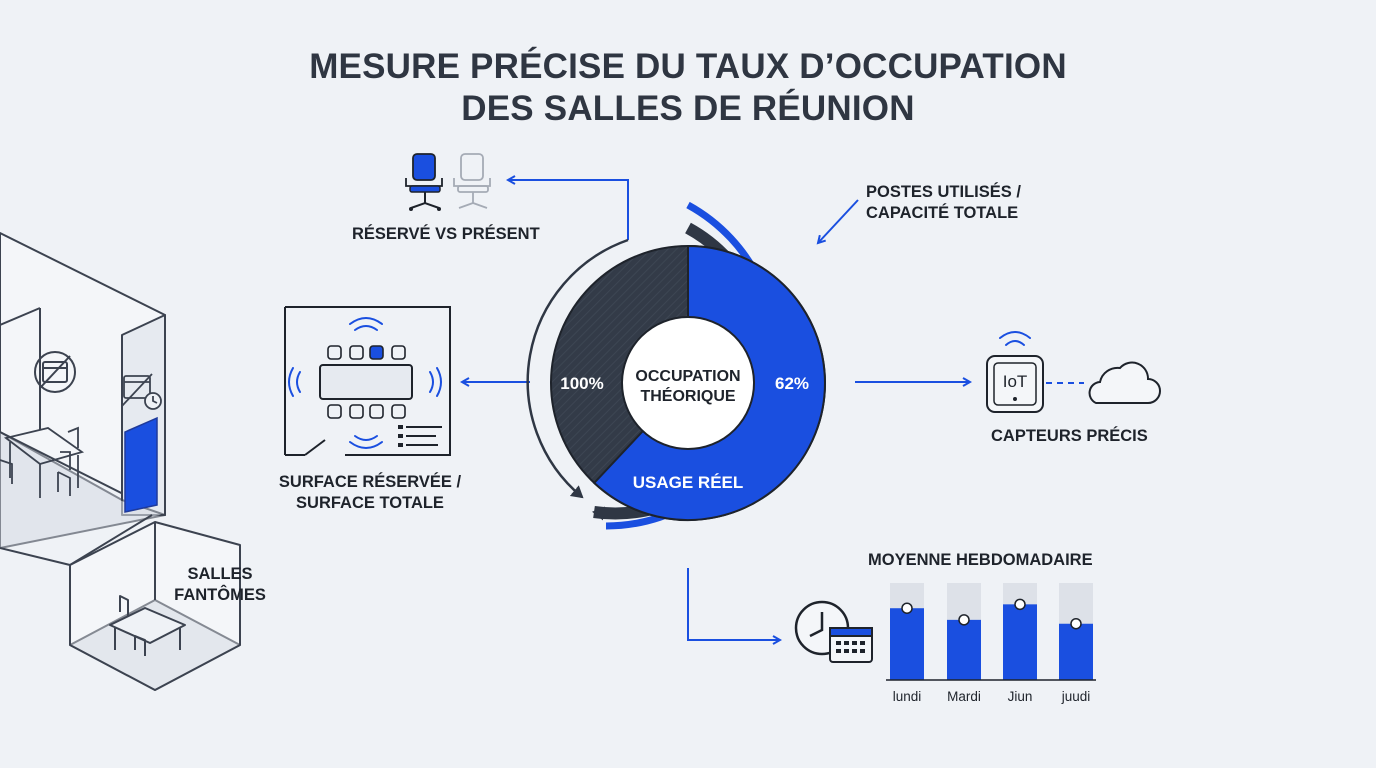 Image resolution: width=1376 pixels, height=768 pixels. Describe the element at coordinates (582, 383) in the screenshot. I see `donut-left-value: 100%` at that location.